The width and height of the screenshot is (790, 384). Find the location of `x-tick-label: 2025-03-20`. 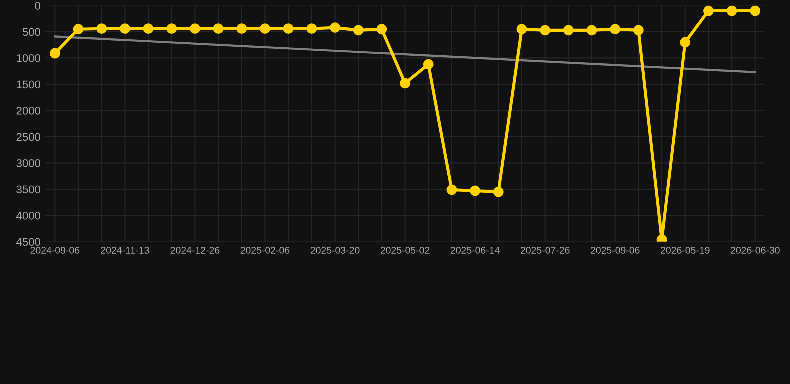

x-tick-label: 2025-03-20 is located at coordinates (335, 250).